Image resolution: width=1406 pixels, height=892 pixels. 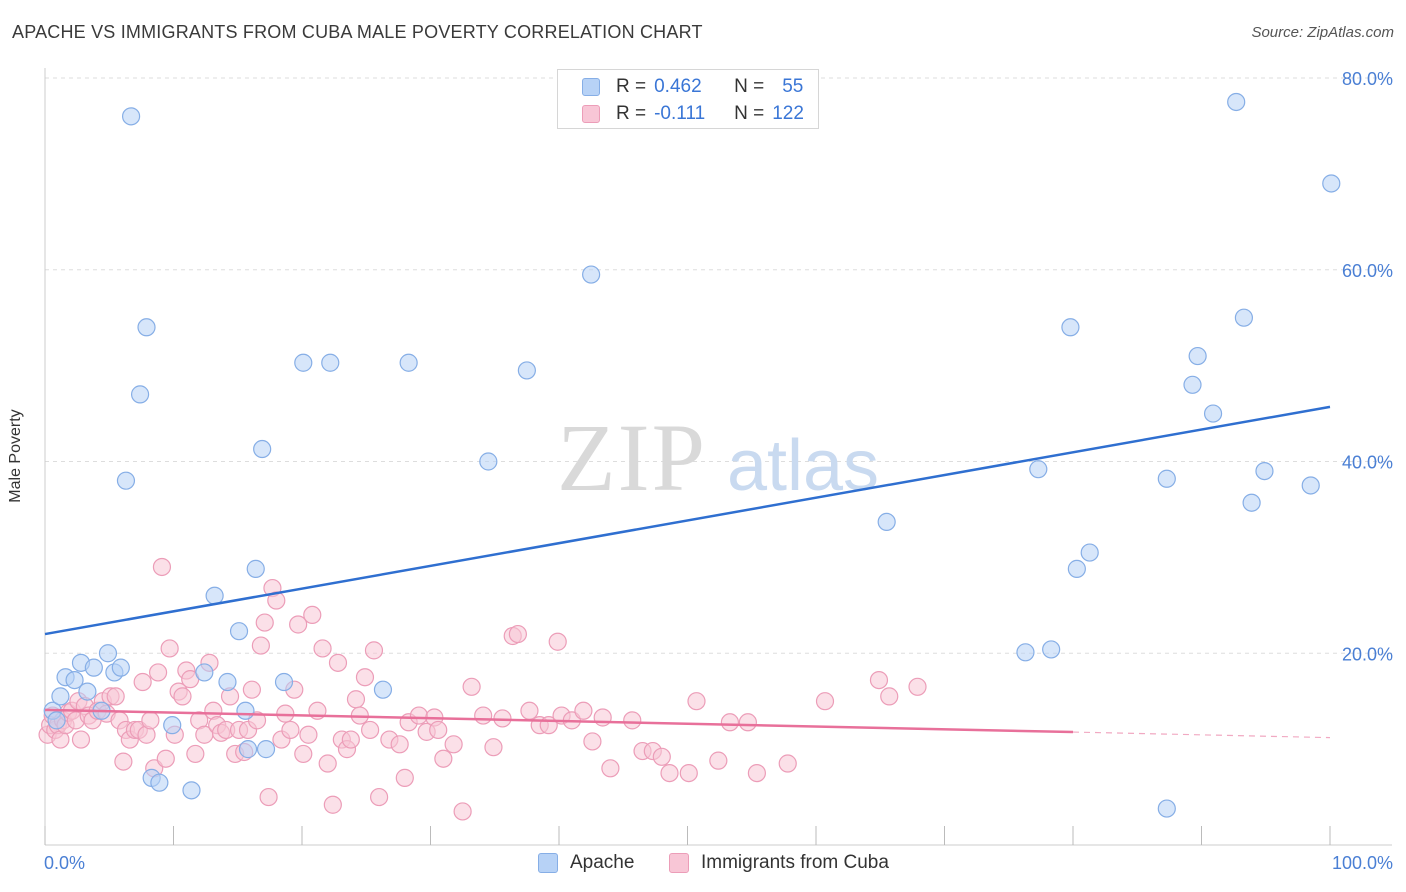 I want to click on apache-legend-swatch, so click(x=548, y=863).